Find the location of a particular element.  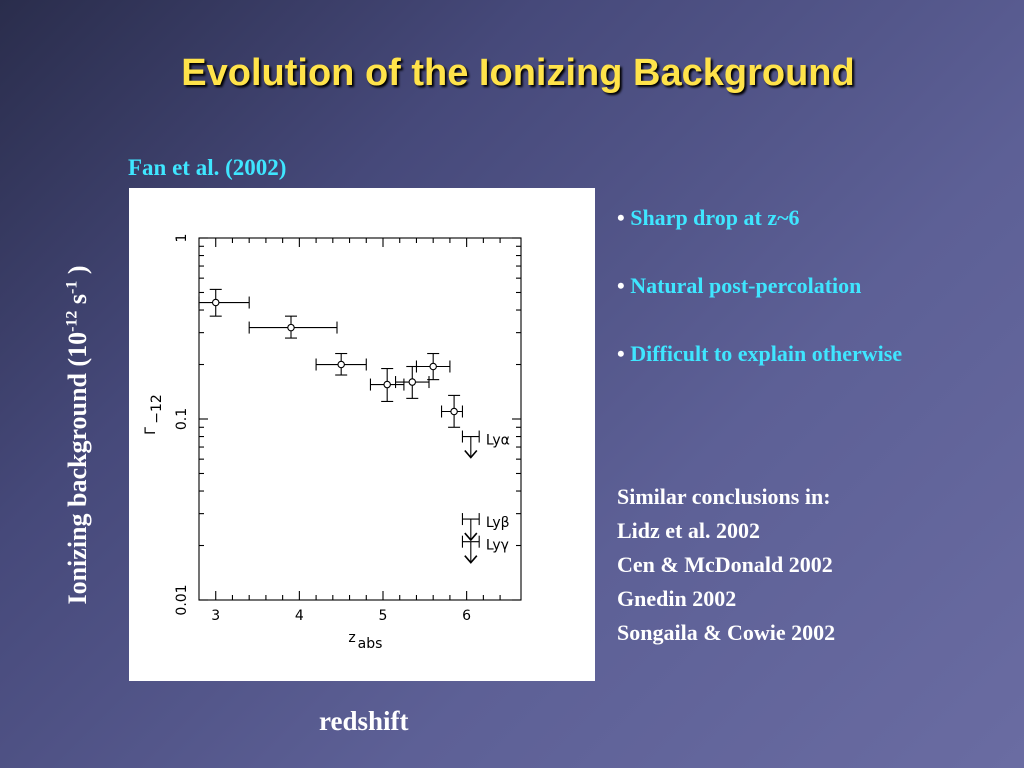

slide-title: Evolution of the Ionizing Background is located at coordinates (518, 73).